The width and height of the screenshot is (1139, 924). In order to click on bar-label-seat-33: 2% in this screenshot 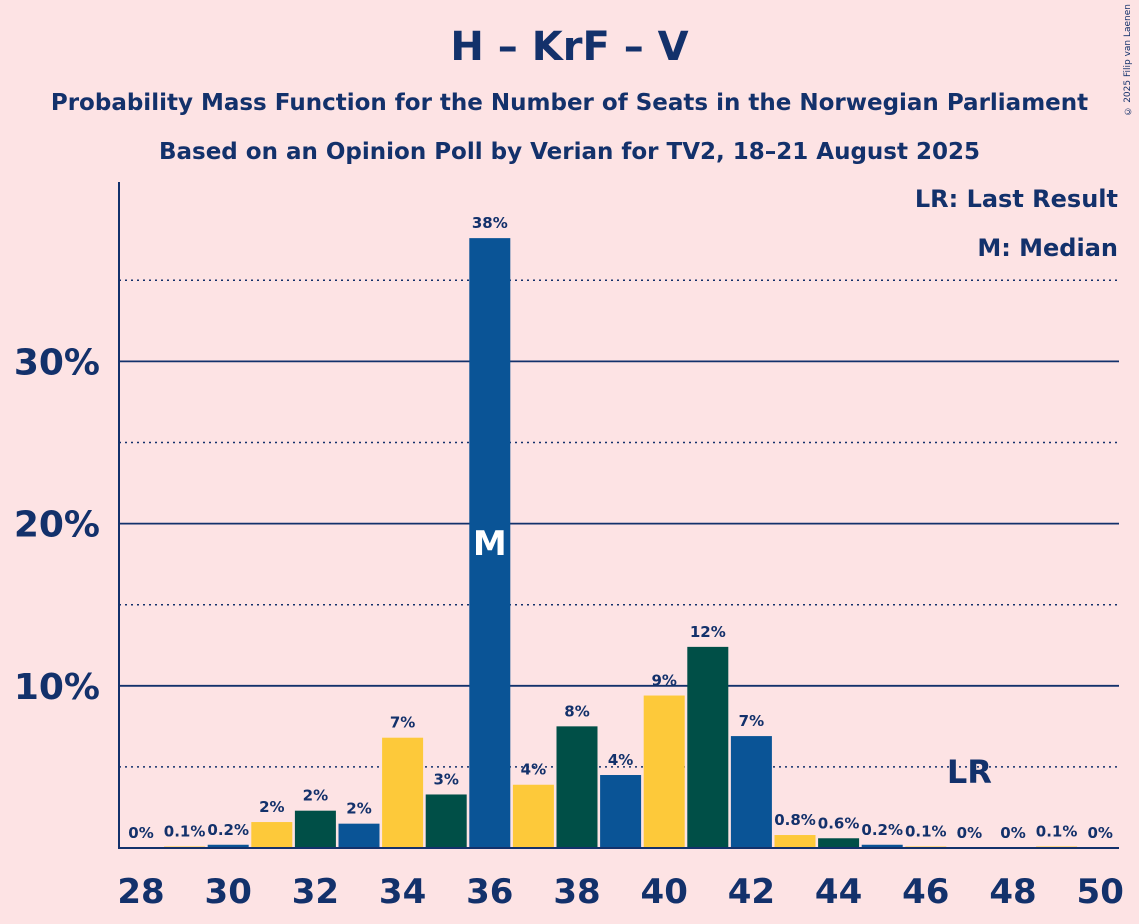, I will do `click(358, 809)`.